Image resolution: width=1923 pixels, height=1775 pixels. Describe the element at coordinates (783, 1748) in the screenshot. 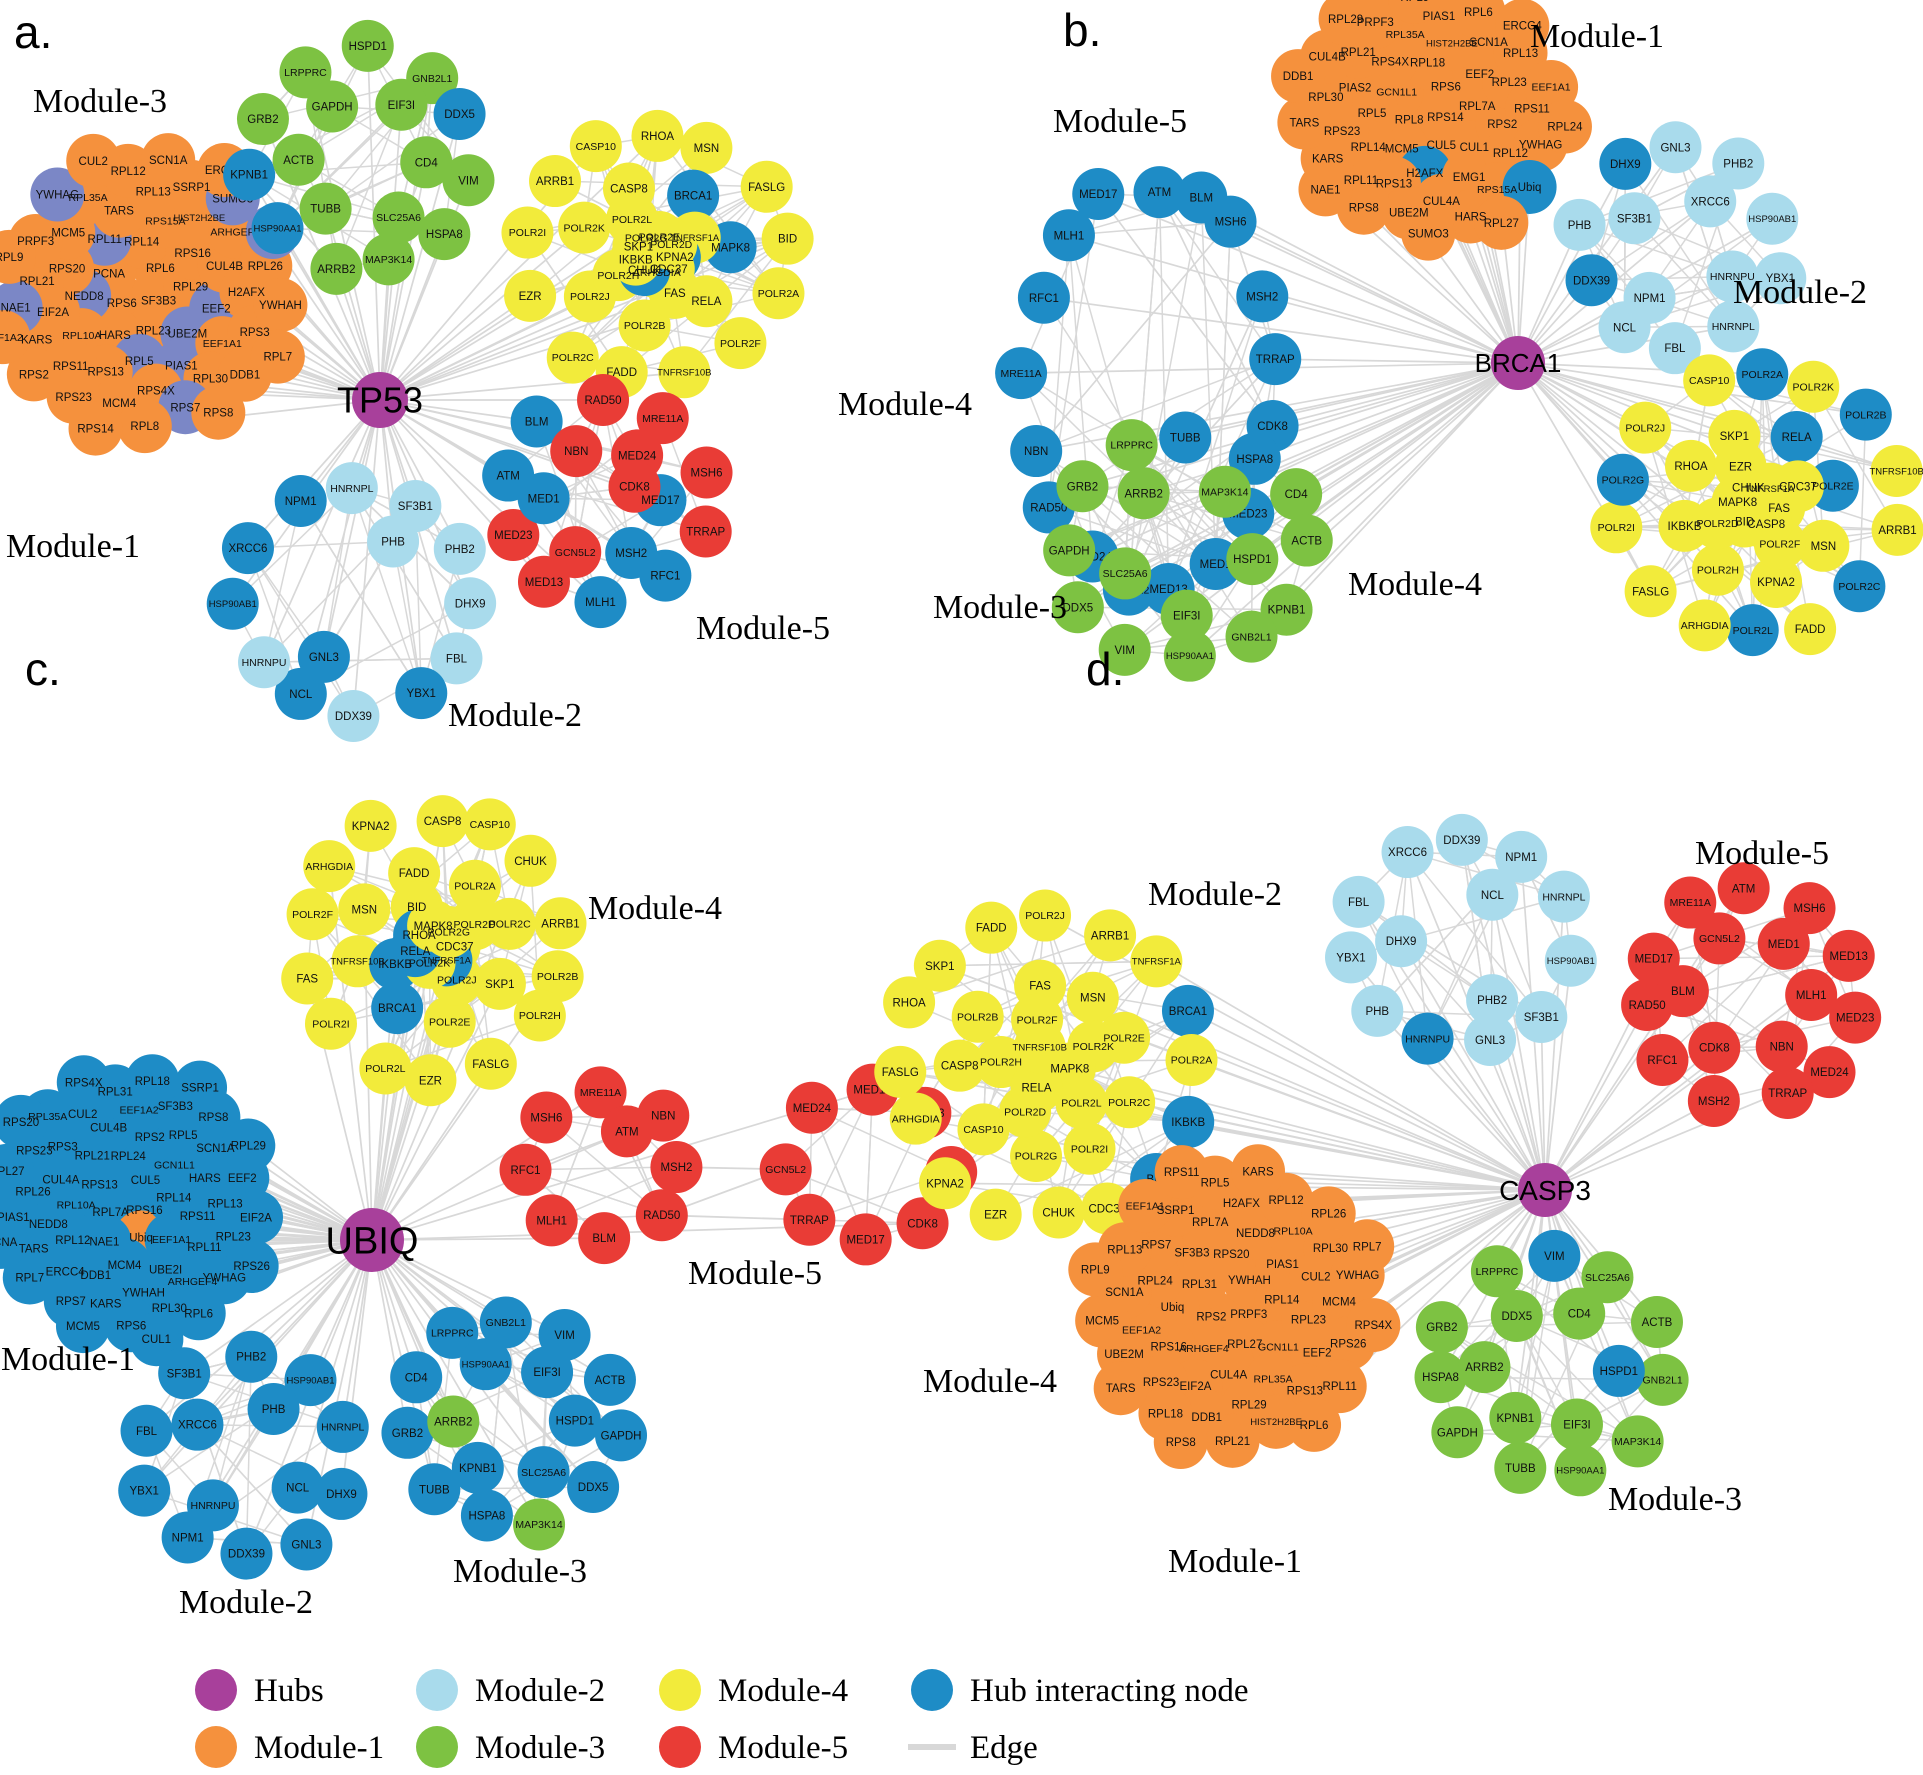

I see `legend-label: Module-5` at that location.